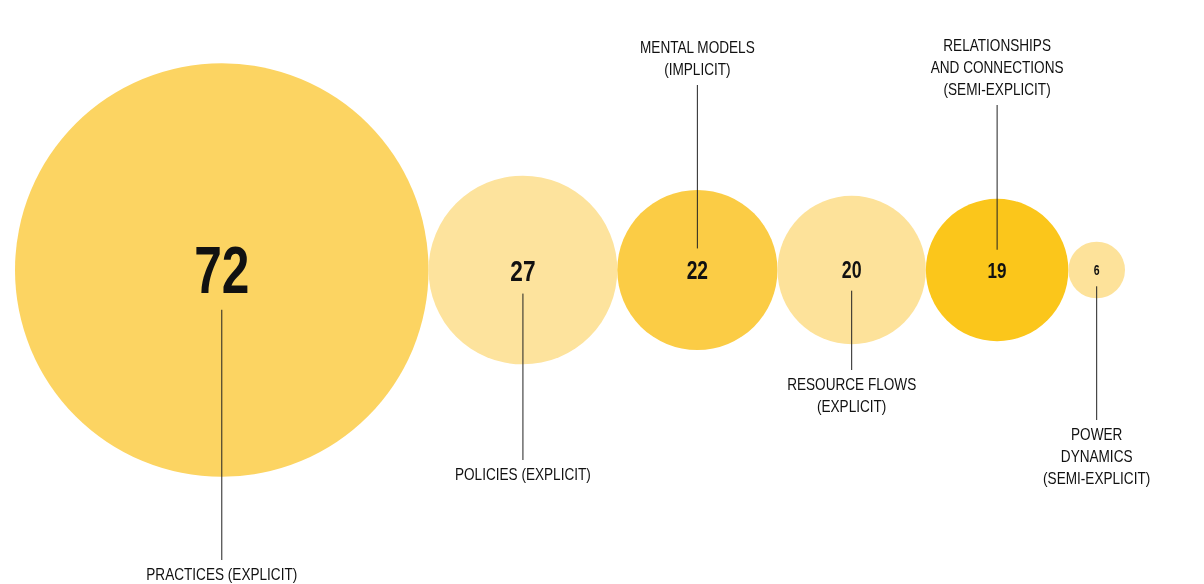  Describe the element at coordinates (852, 395) in the screenshot. I see `category-label: RESOURCE FLOWS (EXPLICIT)` at that location.